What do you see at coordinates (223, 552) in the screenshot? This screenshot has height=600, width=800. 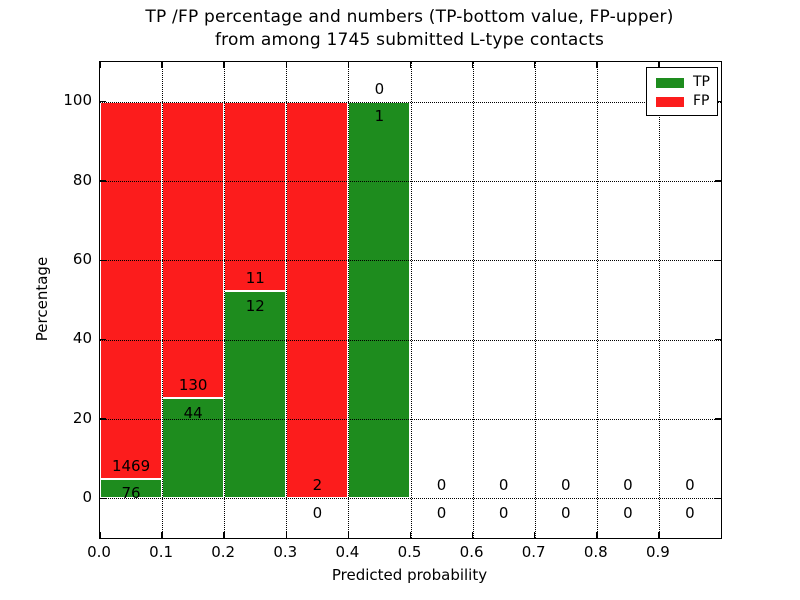 I see `x-tick-label: 0.2` at bounding box center [223, 552].